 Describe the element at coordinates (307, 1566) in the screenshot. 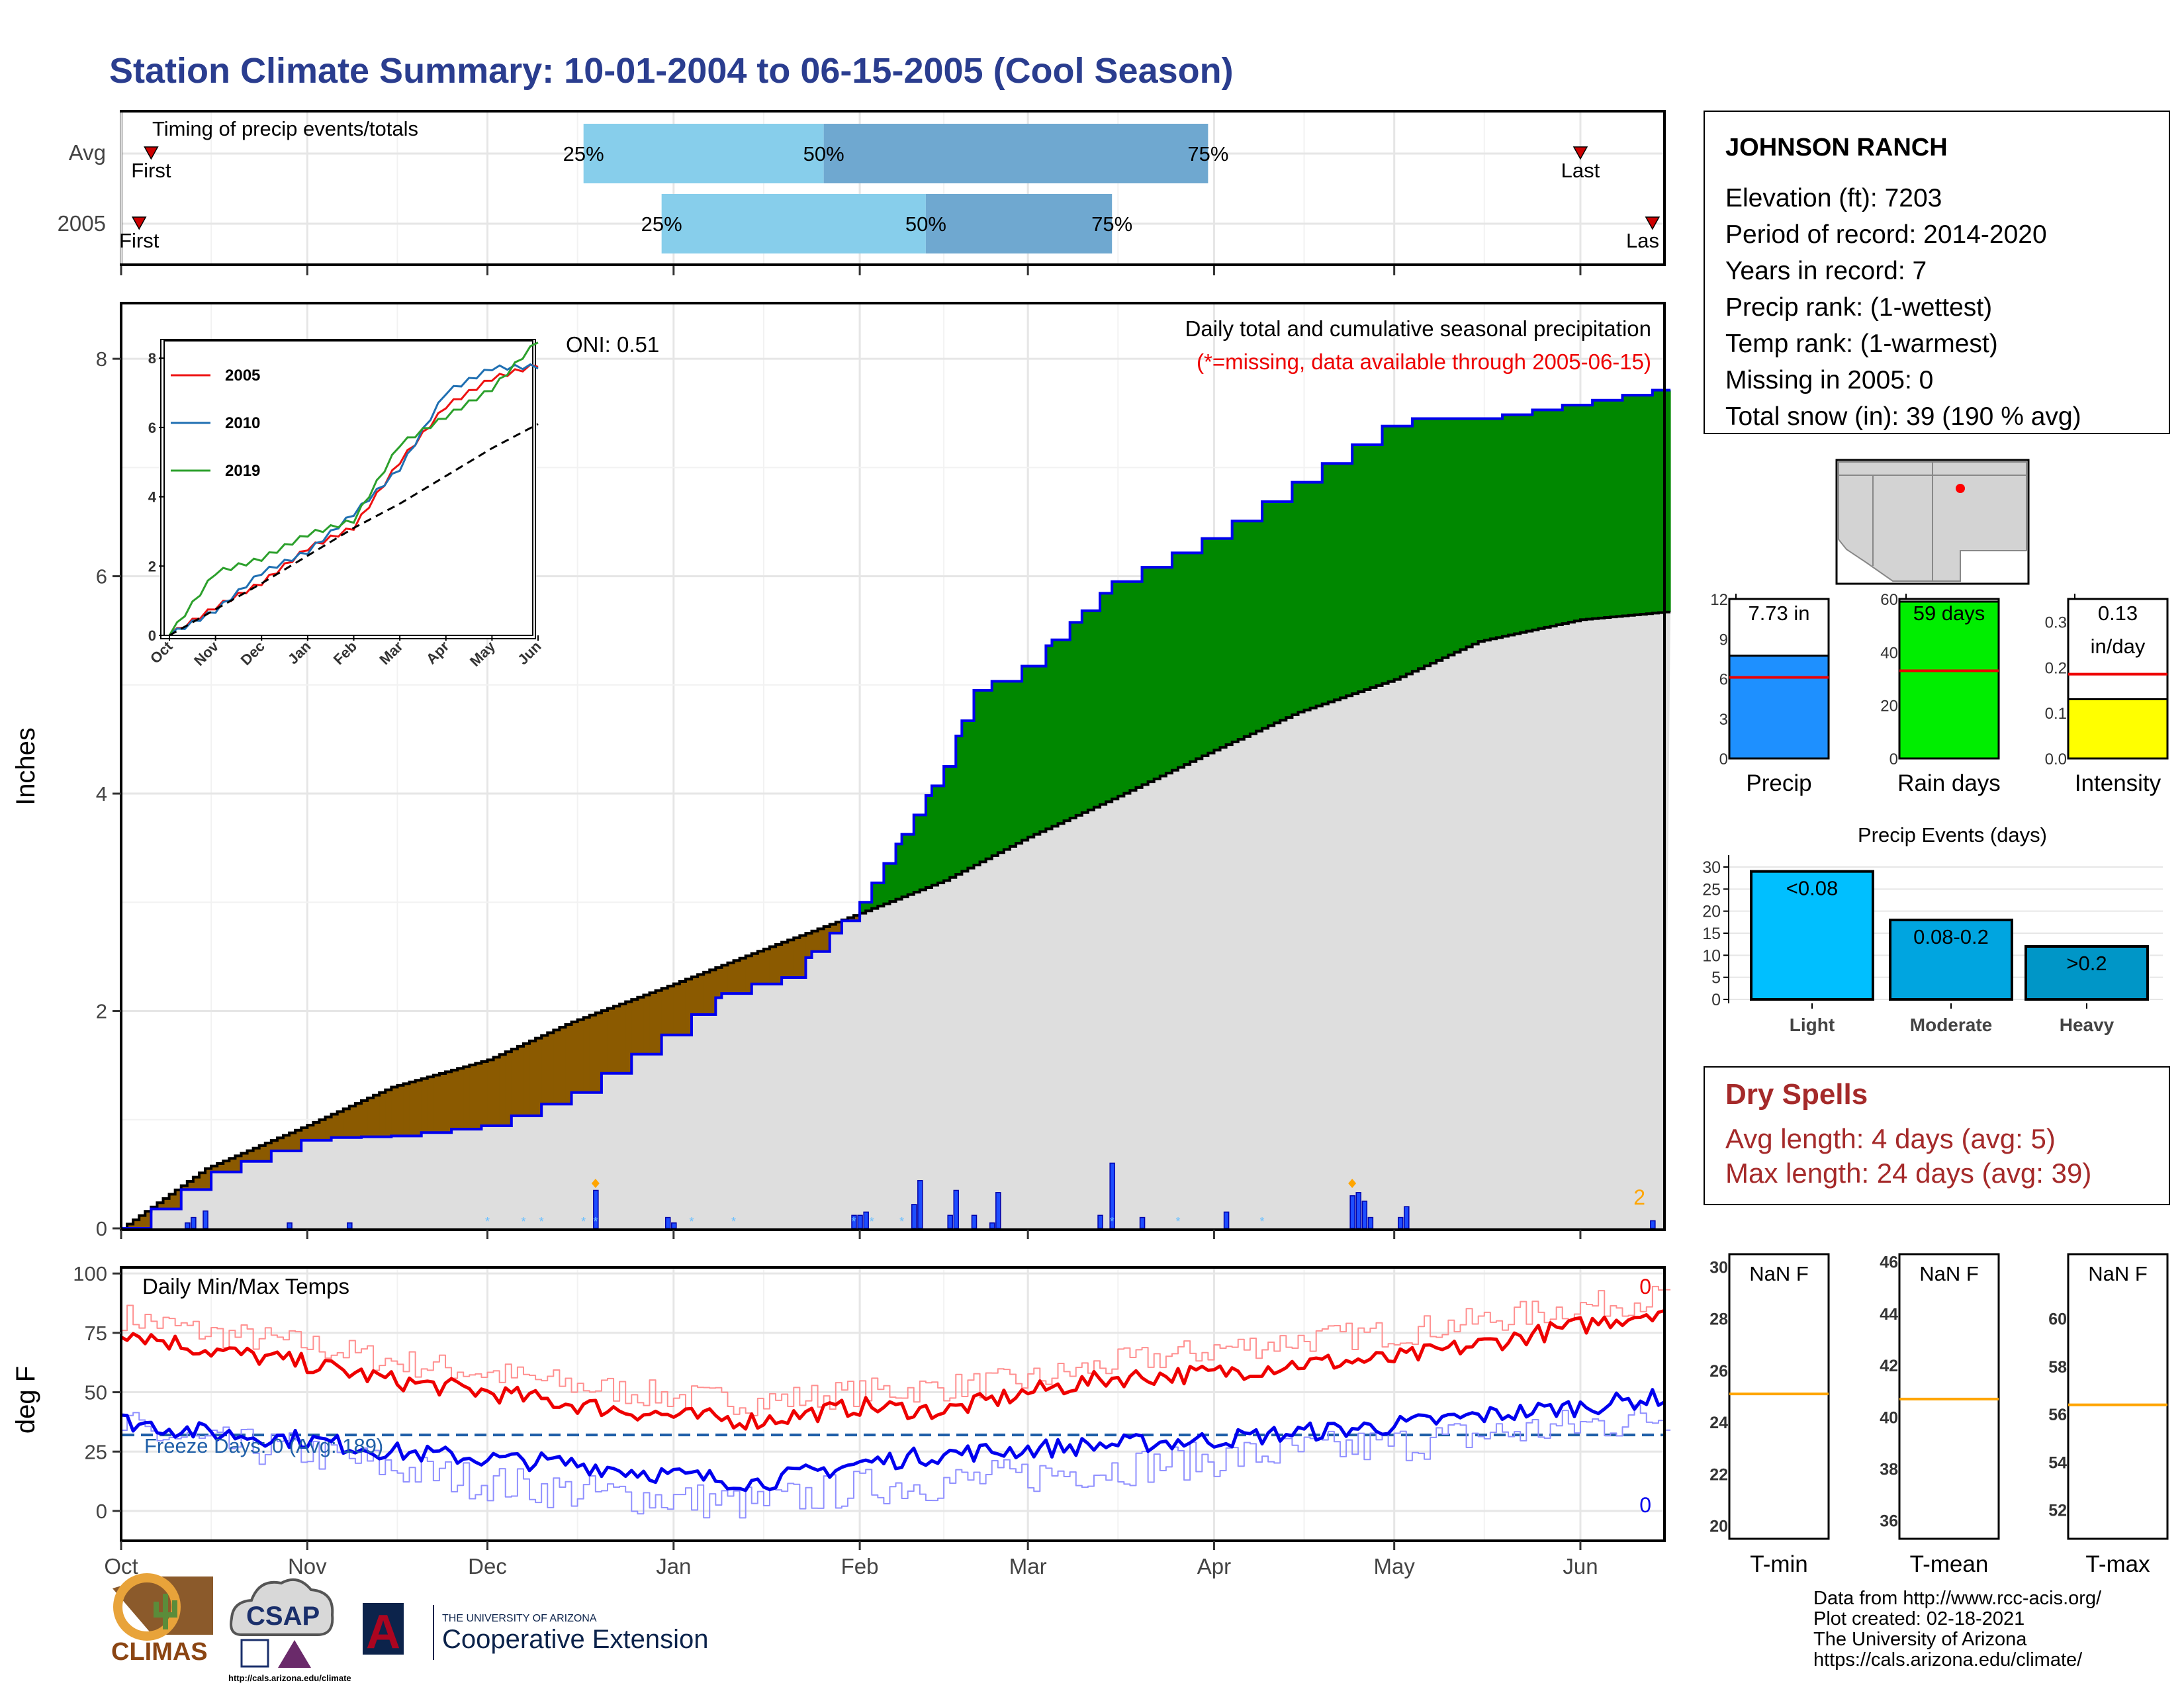

I see `x-axis-tick-label: Nov` at that location.